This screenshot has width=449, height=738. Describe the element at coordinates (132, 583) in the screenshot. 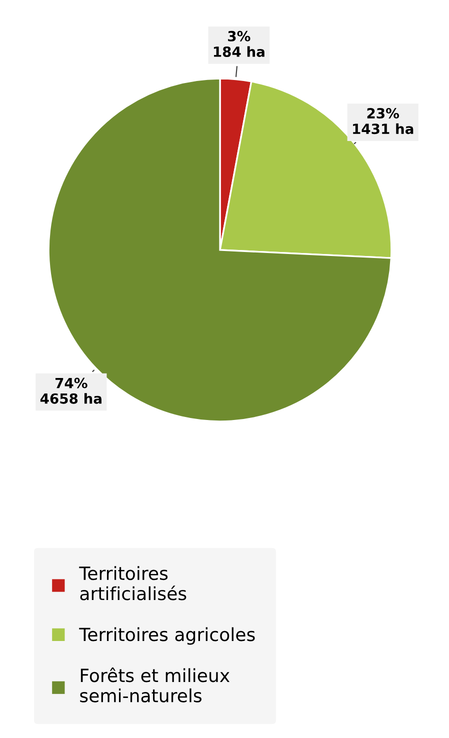

I see `legend-label: Territoires artificialisés` at that location.